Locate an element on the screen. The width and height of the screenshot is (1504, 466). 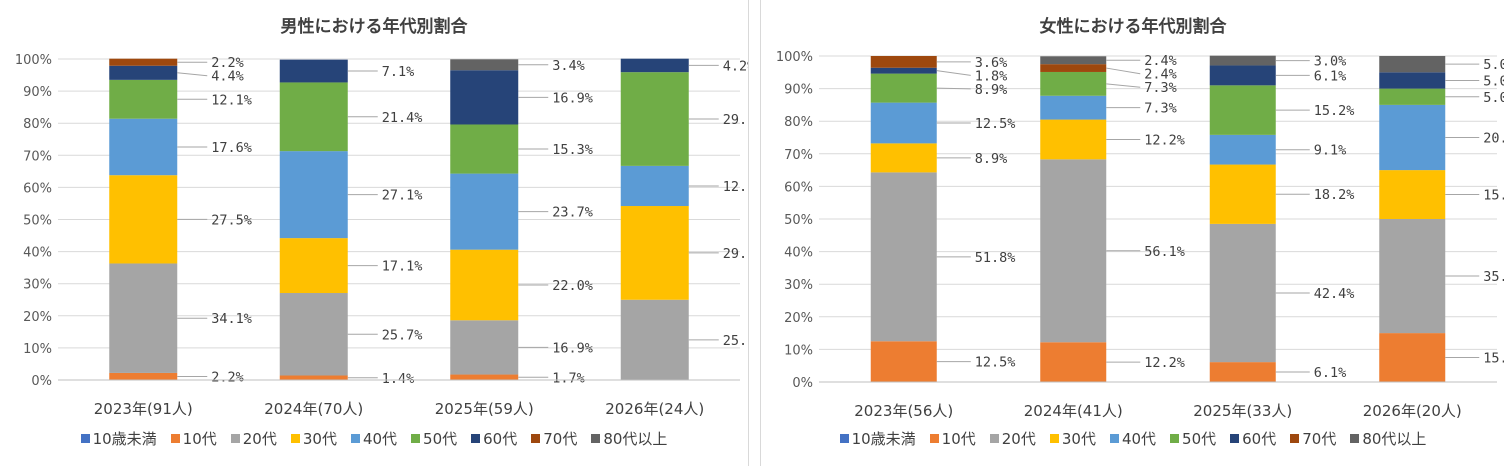
data-label: 51.8% is located at coordinates (995, 258).